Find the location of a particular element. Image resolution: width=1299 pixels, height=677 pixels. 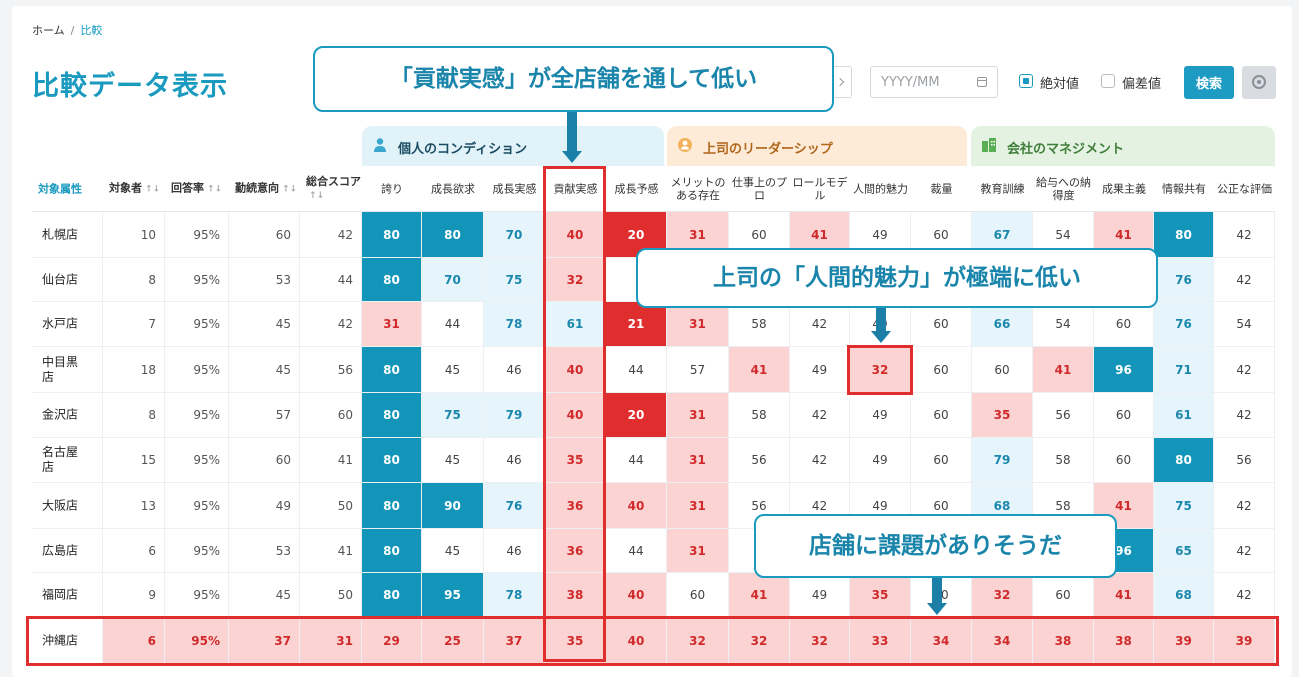

cell-value: 49 is located at coordinates (283, 505).